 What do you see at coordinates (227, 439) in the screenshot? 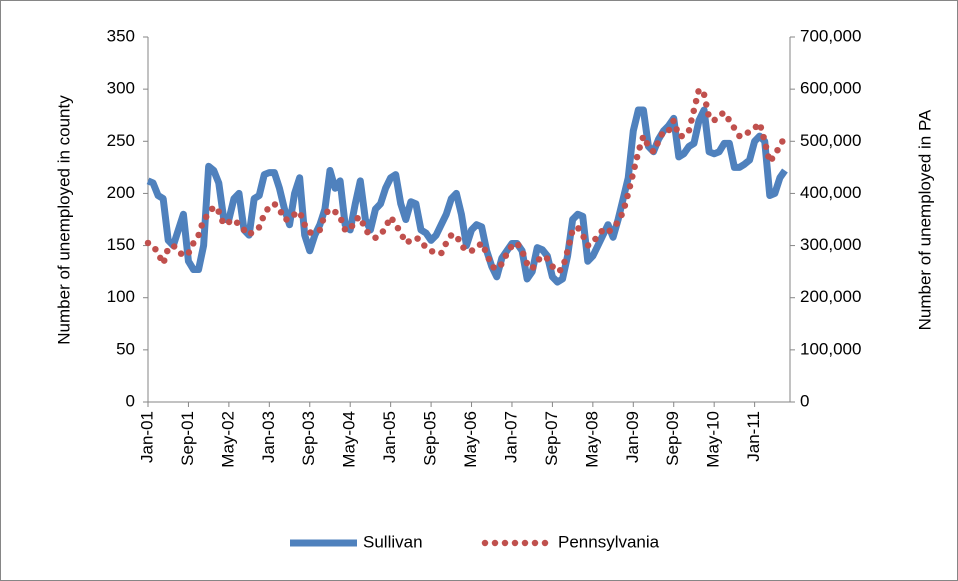
I see `x-tick-label: May-02` at bounding box center [227, 439].